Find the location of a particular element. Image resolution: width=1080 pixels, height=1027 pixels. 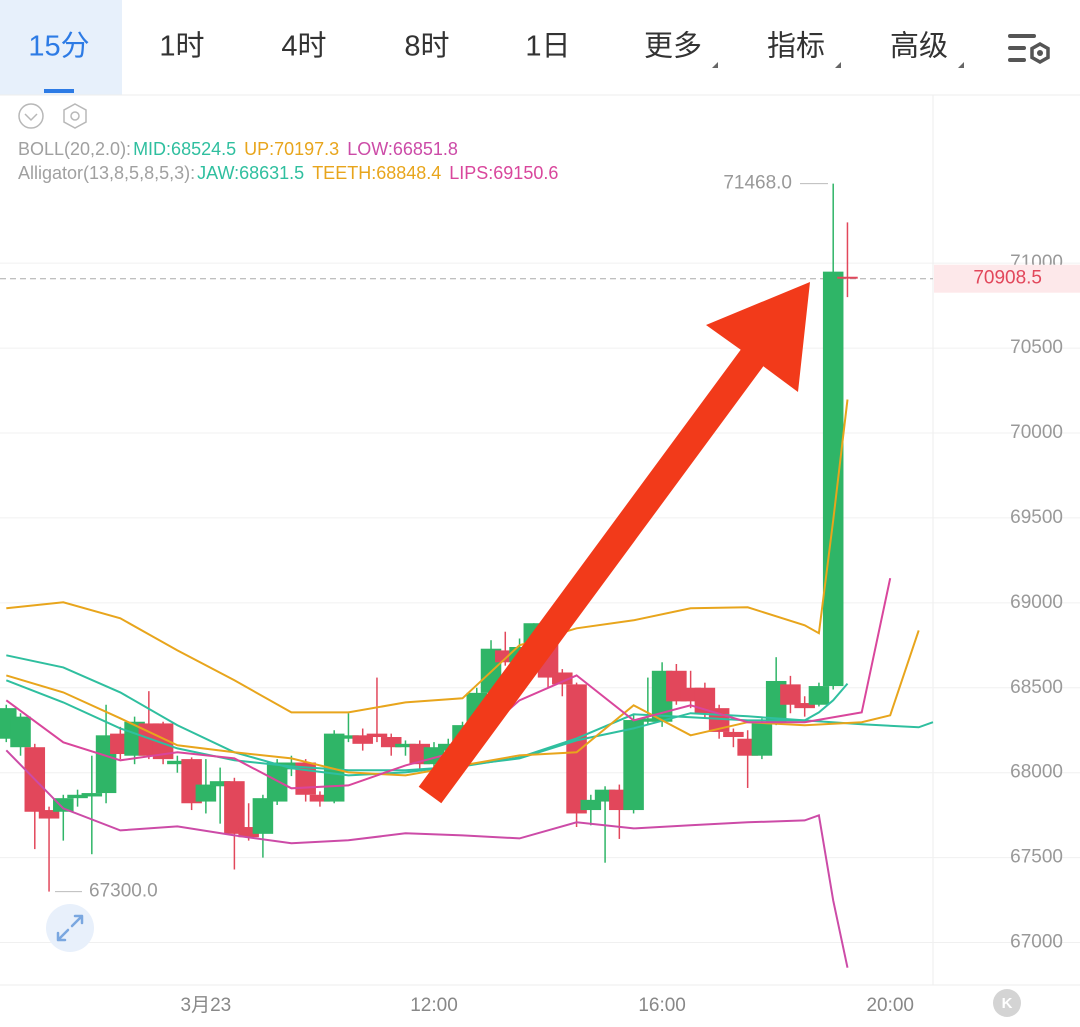

legend-label: BOLL(20,2.0): is located at coordinates (75, 149).